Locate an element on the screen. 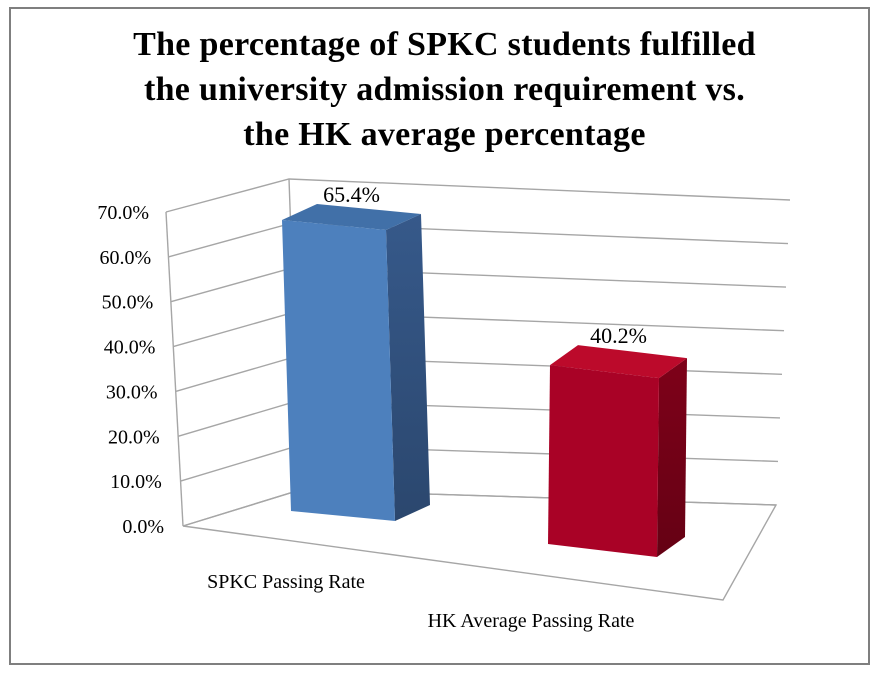 The image size is (889, 677). x-category-label: HK Average Passing Rate is located at coordinates (531, 621).